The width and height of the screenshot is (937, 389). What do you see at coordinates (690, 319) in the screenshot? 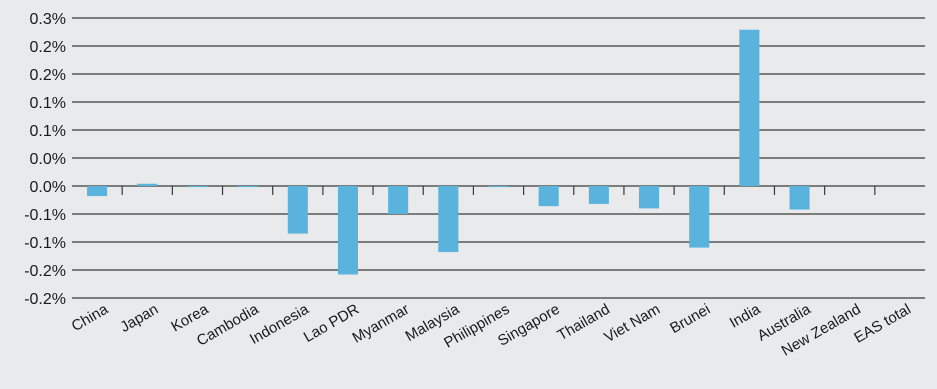
I see `x-category-label: Brunei` at bounding box center [690, 319].